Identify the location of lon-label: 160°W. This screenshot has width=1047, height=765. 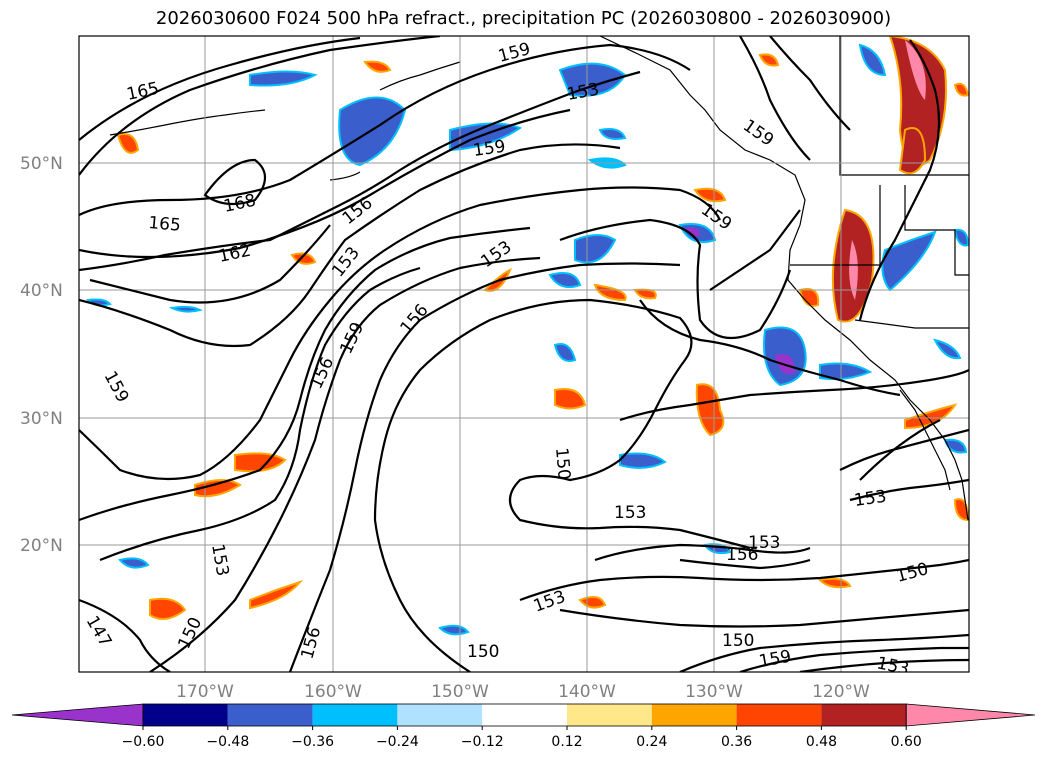
(333, 692).